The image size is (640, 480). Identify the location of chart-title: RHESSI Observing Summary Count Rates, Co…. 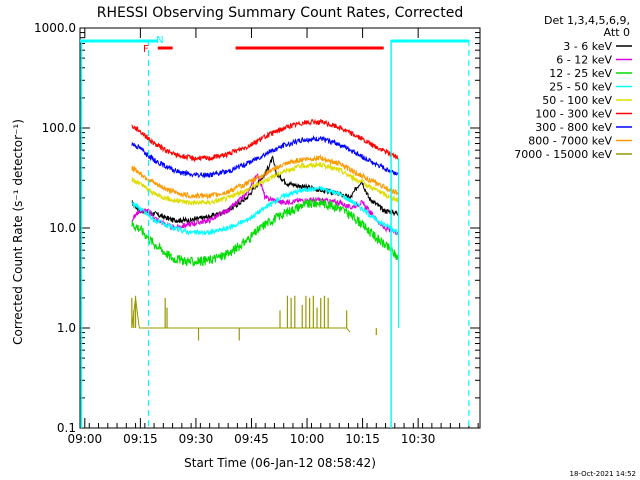
(280, 13).